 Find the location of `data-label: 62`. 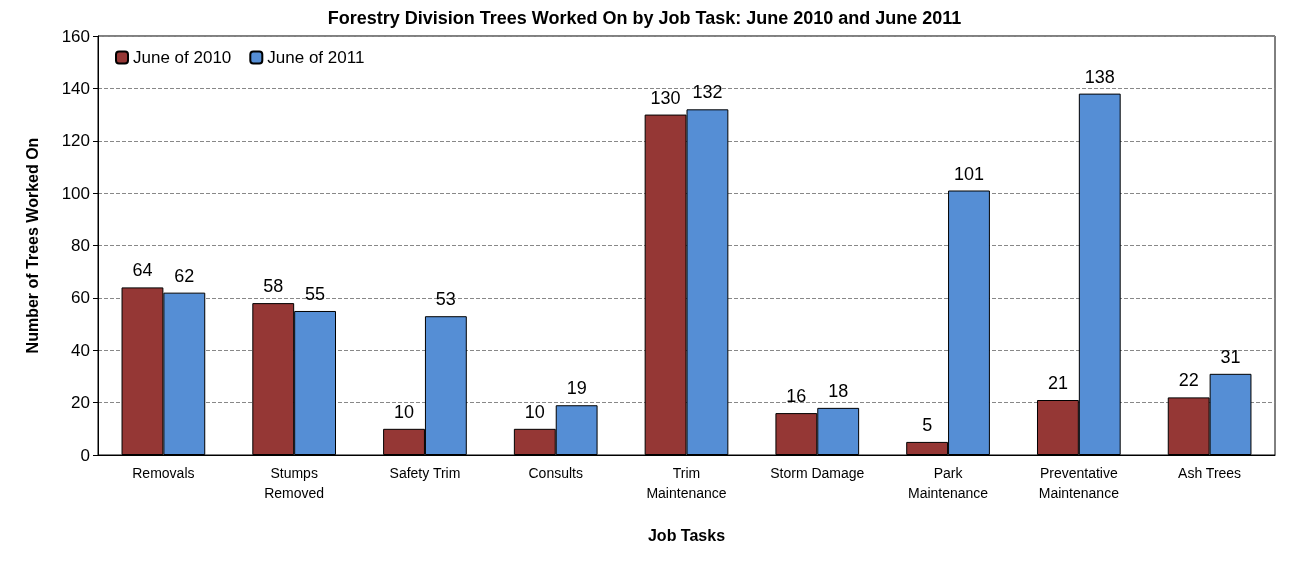

data-label: 62 is located at coordinates (184, 275).